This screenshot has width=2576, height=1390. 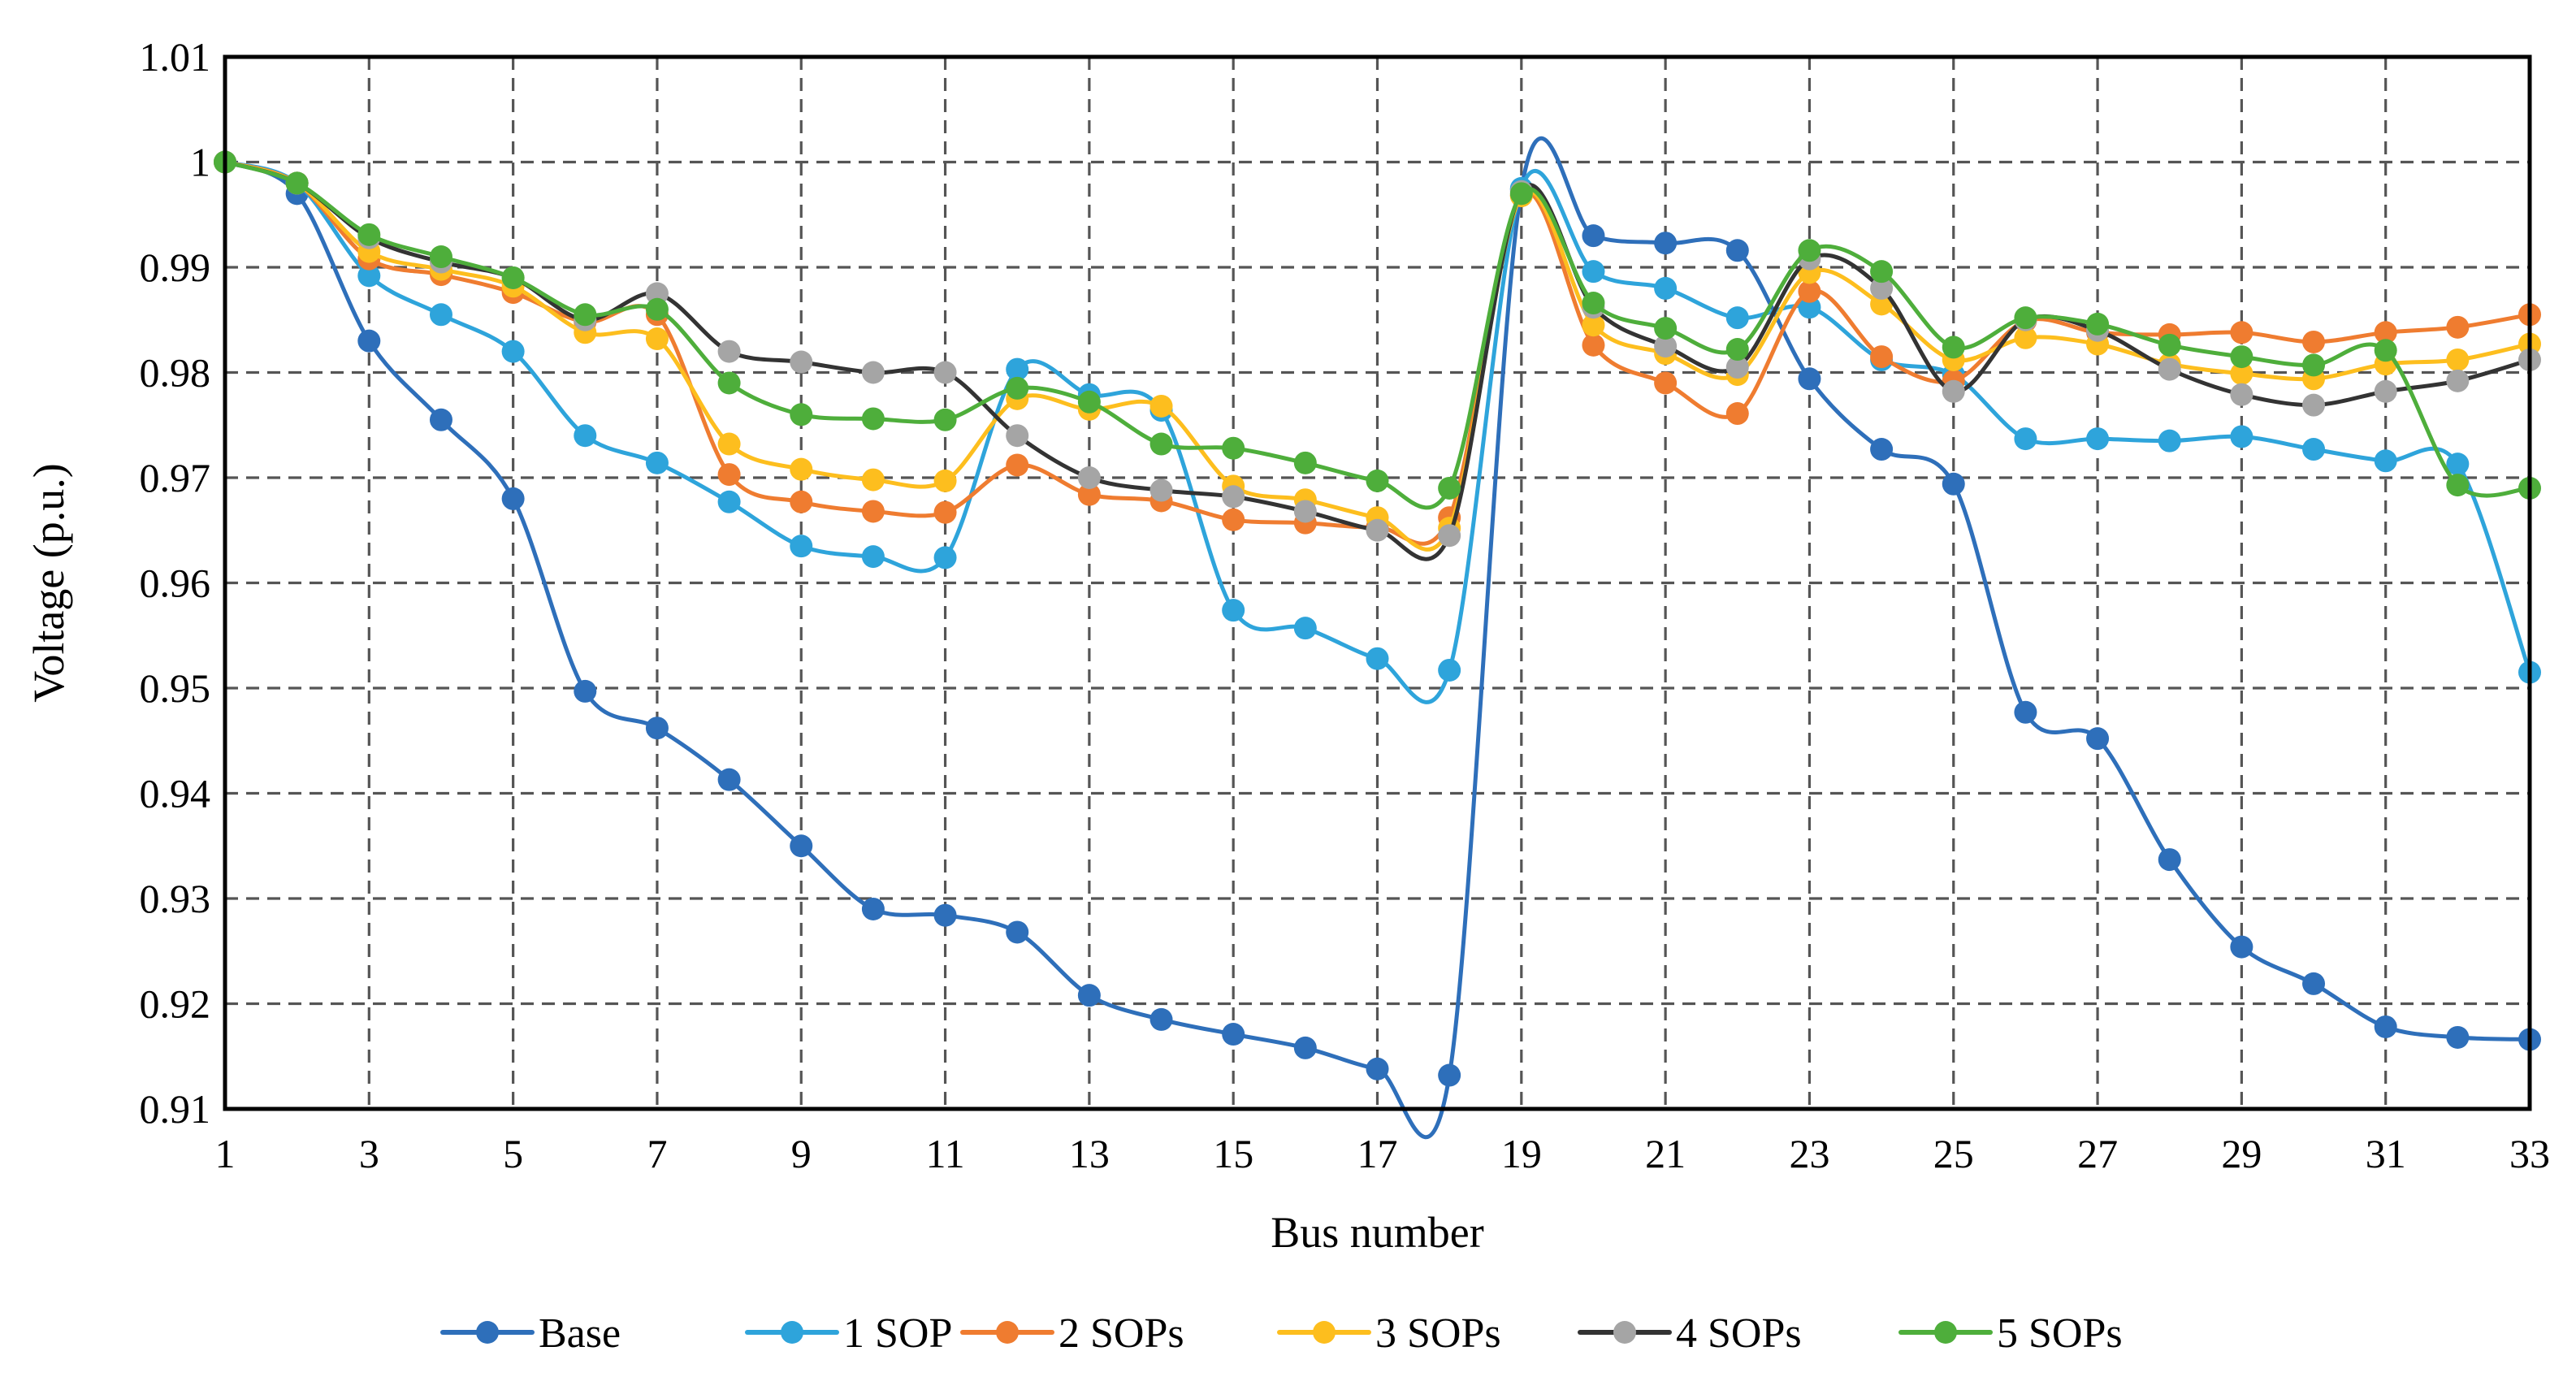 I want to click on x-tick-label: 17, so click(x=1377, y=1153).